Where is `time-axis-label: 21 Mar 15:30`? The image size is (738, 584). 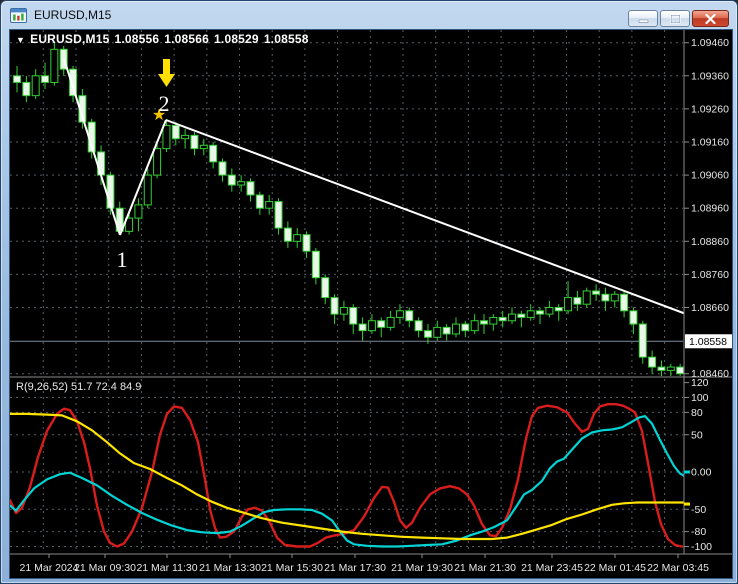 time-axis-label: 21 Mar 15:30 is located at coordinates (292, 568).